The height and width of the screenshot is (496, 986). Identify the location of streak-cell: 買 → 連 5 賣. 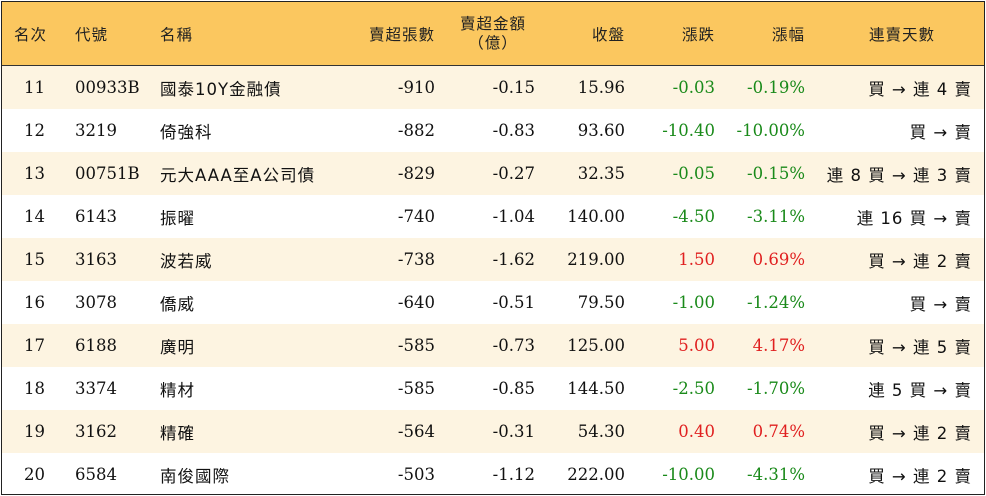
(920, 347).